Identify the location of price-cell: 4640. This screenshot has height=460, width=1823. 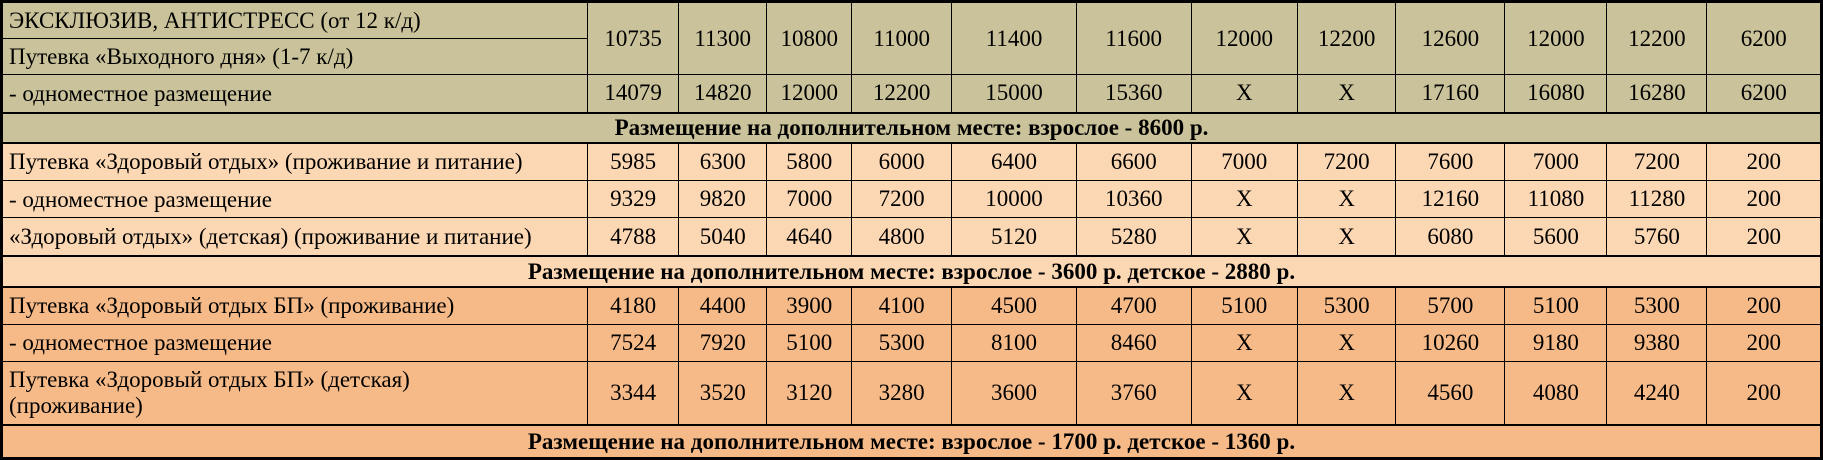
(809, 237).